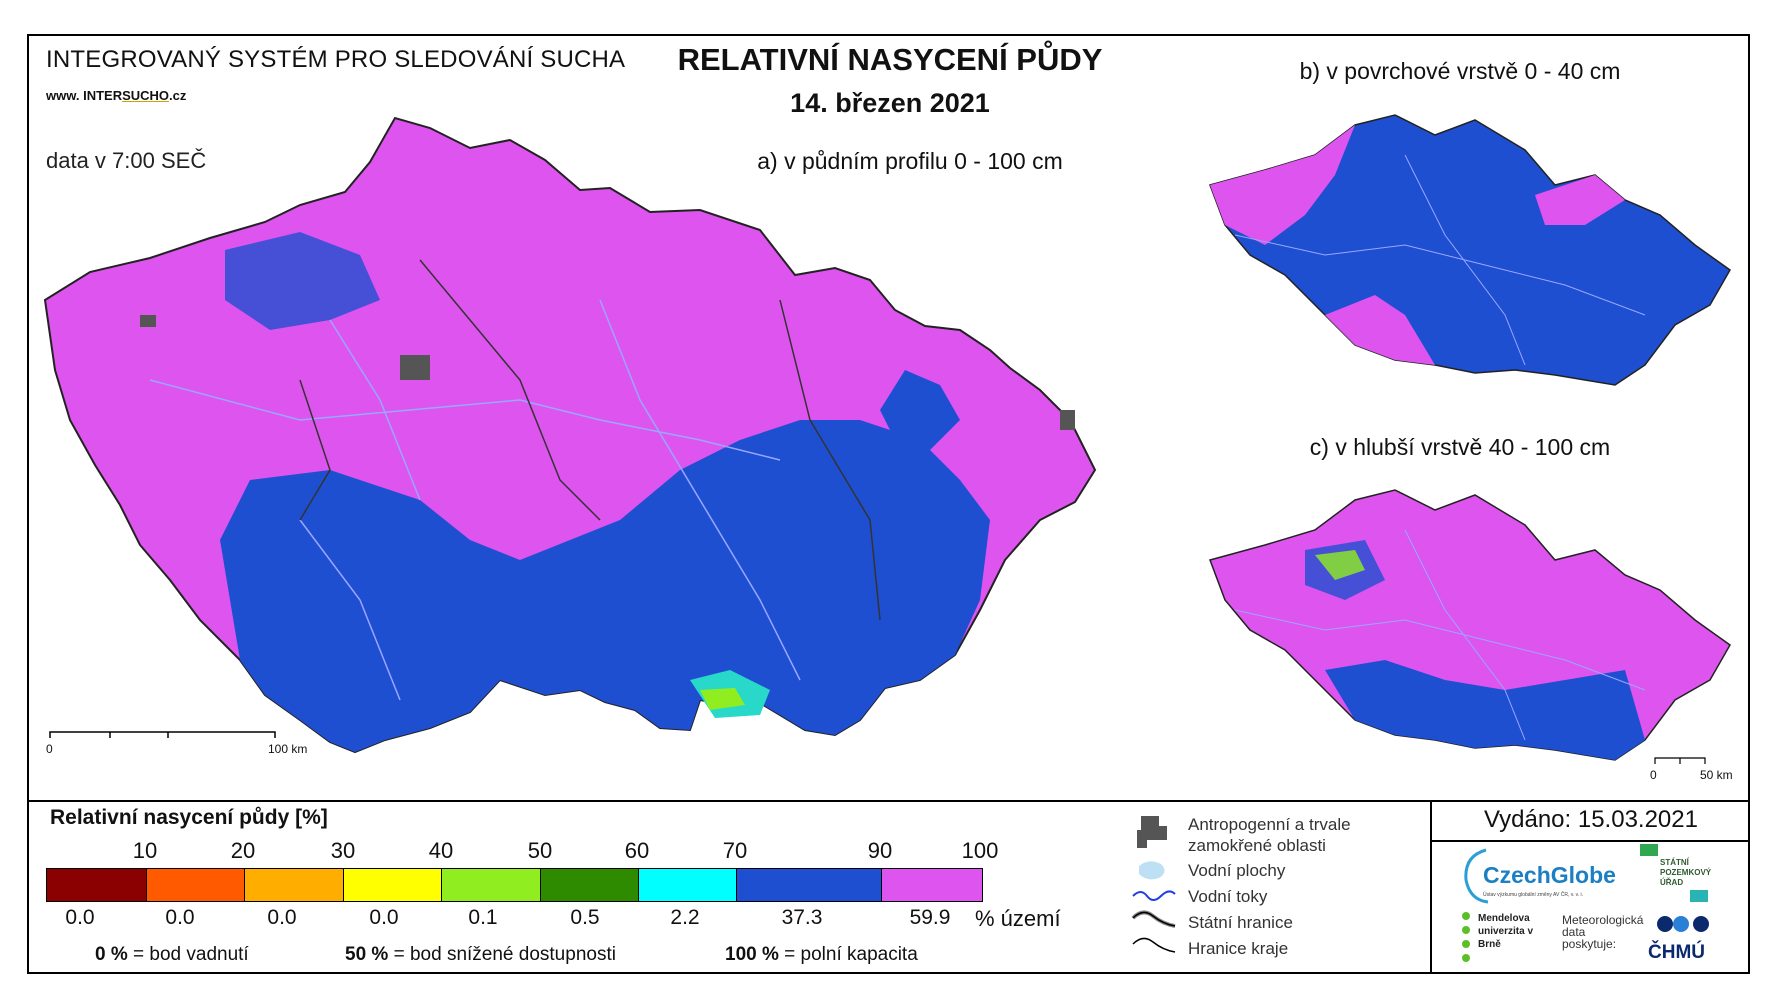  What do you see at coordinates (1683, 924) in the screenshot?
I see `chmu-logo-icon` at bounding box center [1683, 924].